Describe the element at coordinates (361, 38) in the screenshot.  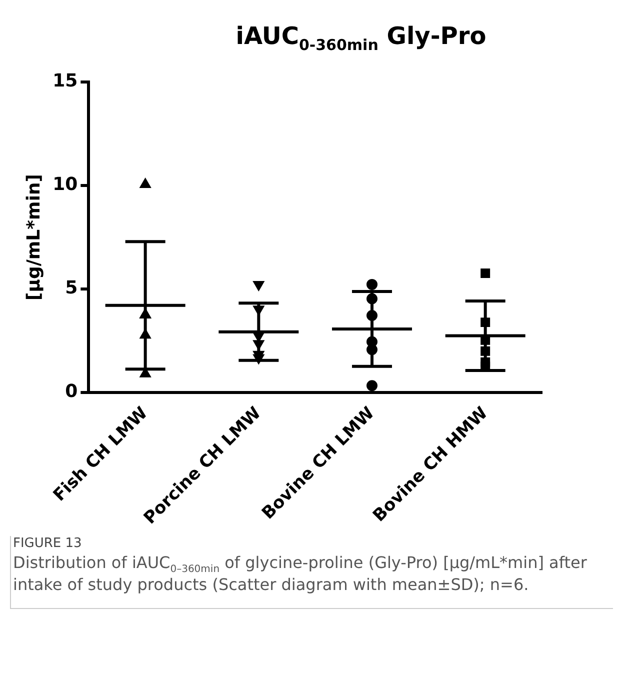
I see `chart-title: iAUC$_{0-360min}$ Gly-Pro` at that location.